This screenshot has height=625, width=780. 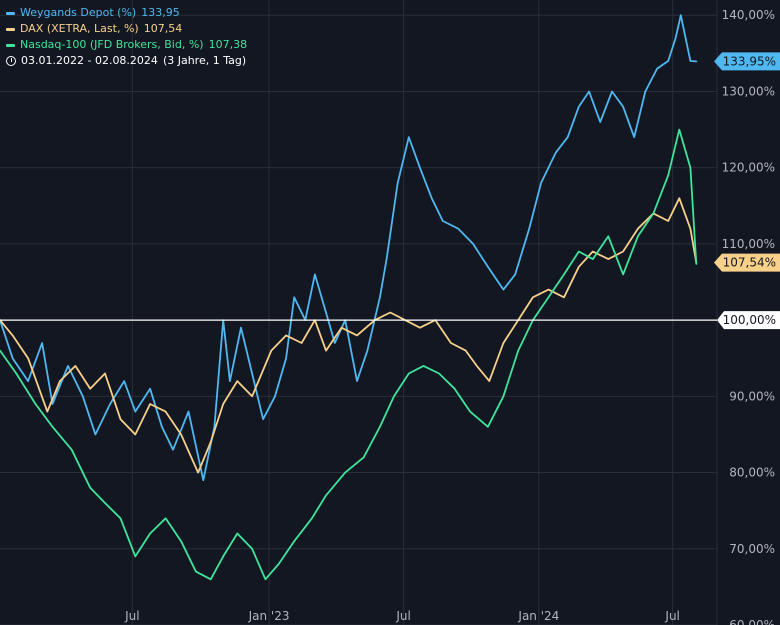 I want to click on legend-value: 107,38, so click(x=228, y=44).